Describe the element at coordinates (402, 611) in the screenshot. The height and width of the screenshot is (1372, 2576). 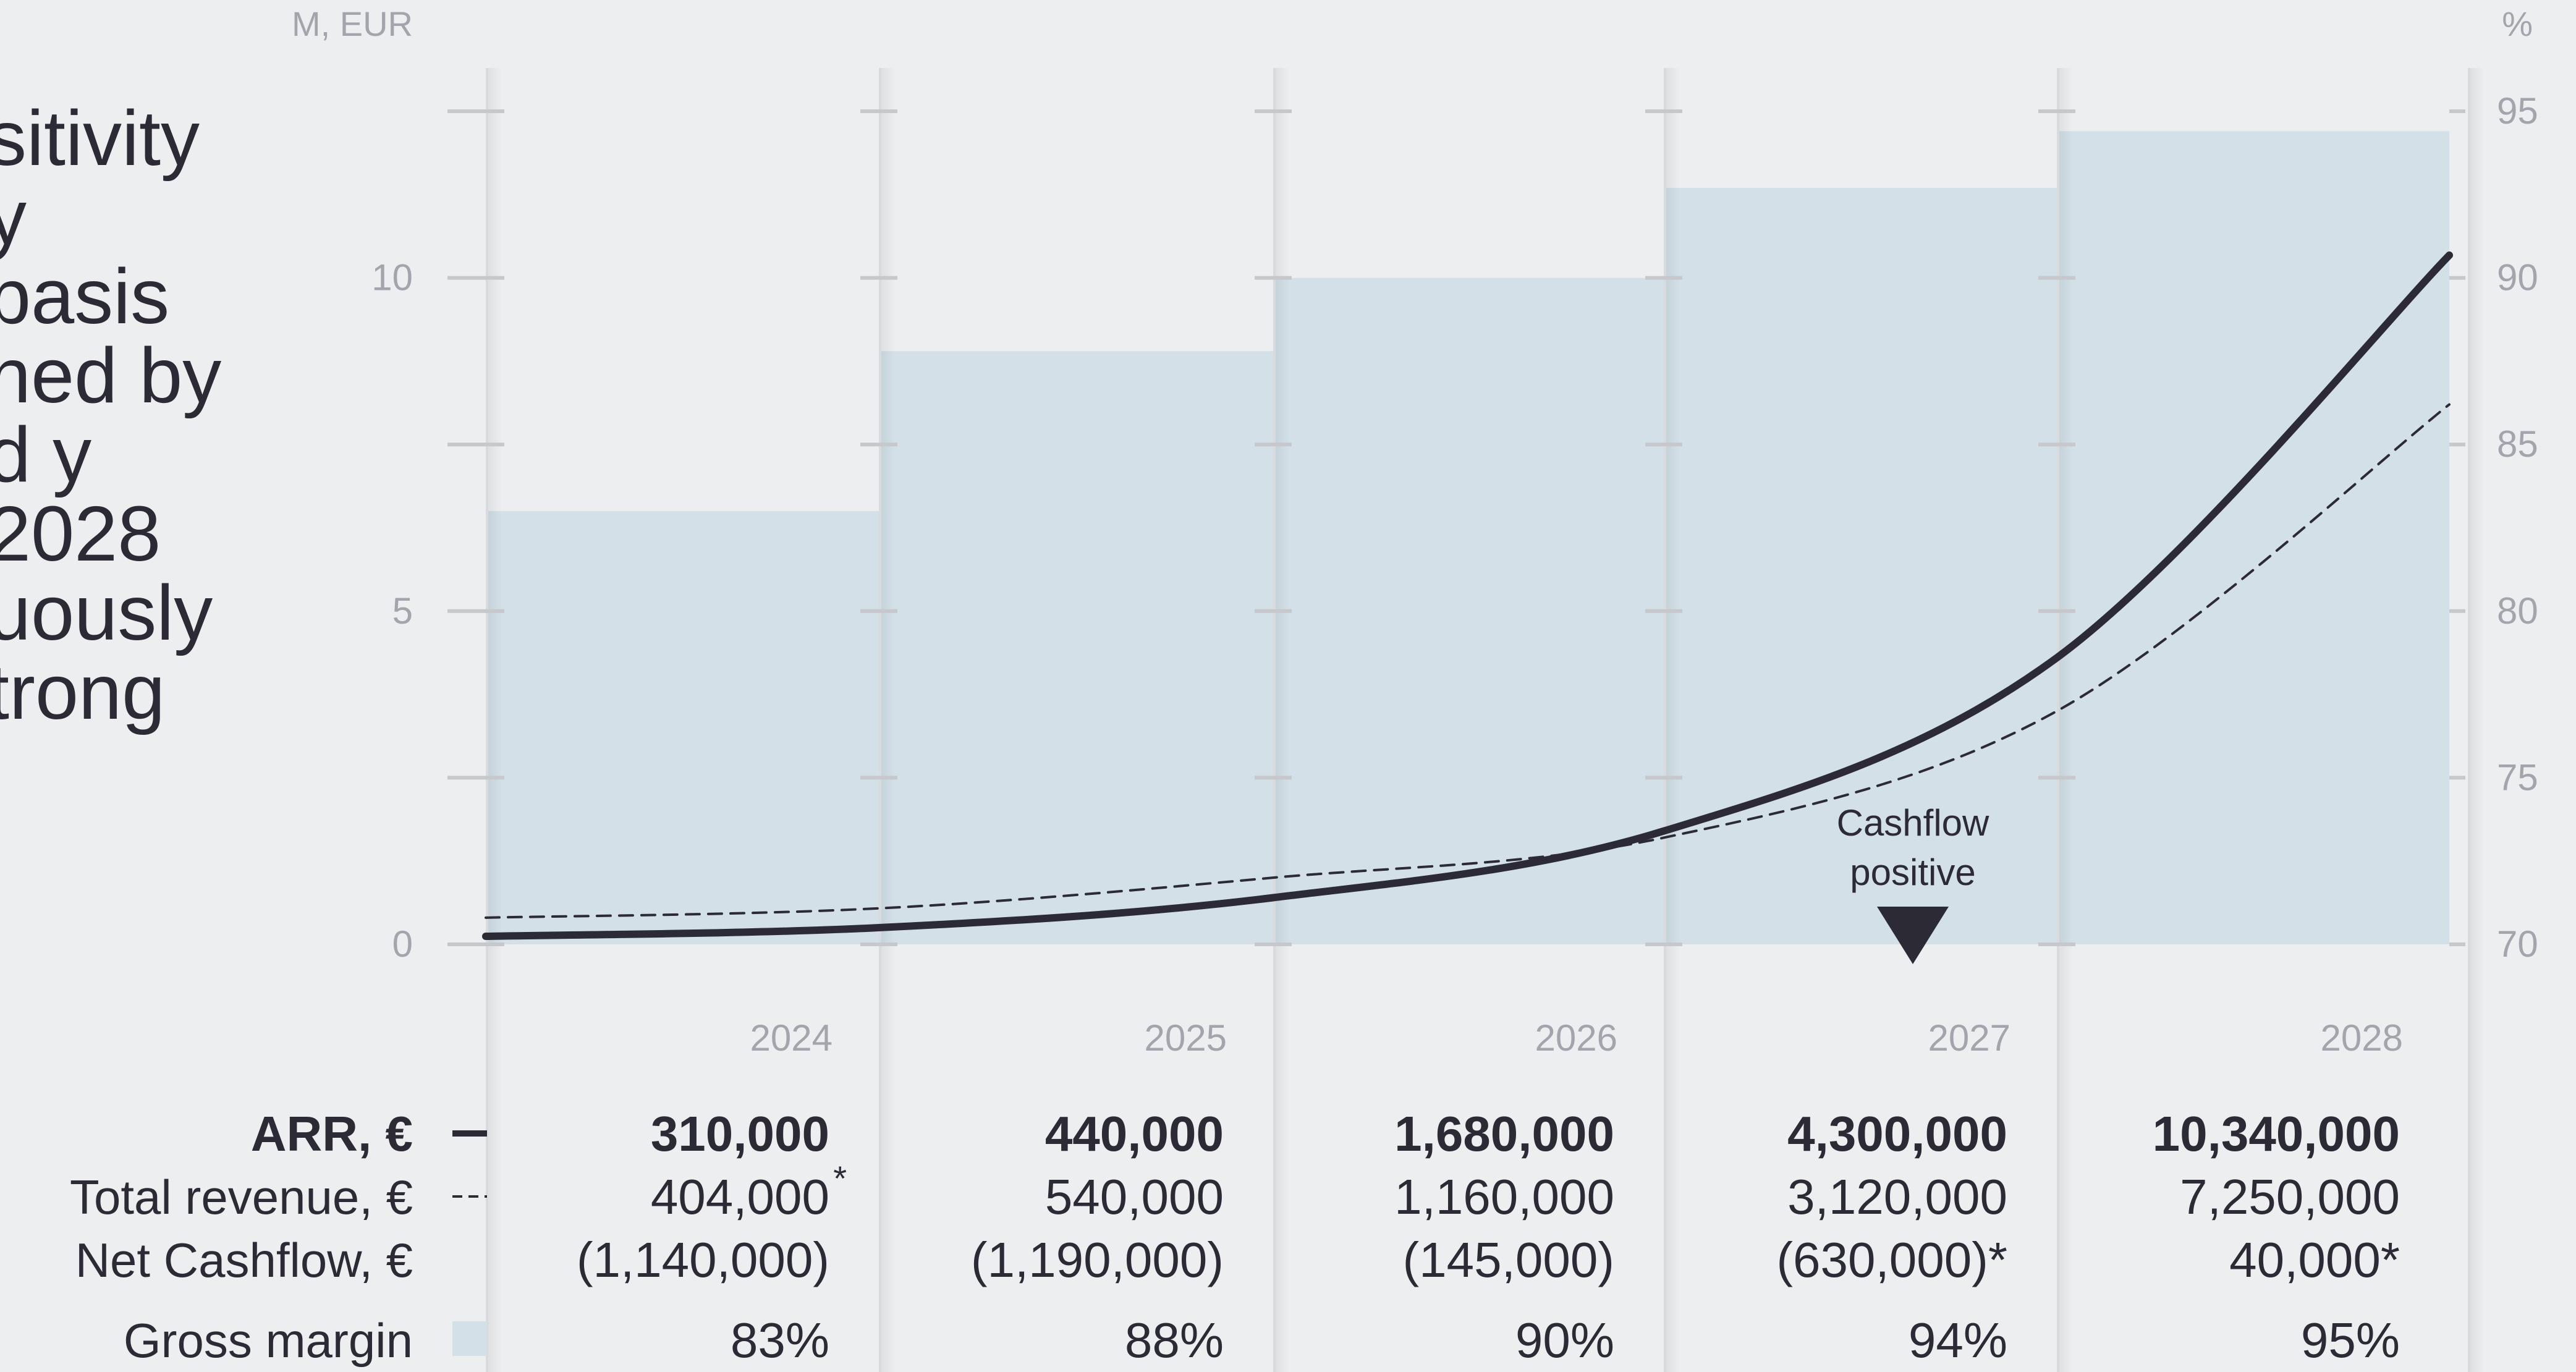
I see `left-tick-label: 5` at that location.